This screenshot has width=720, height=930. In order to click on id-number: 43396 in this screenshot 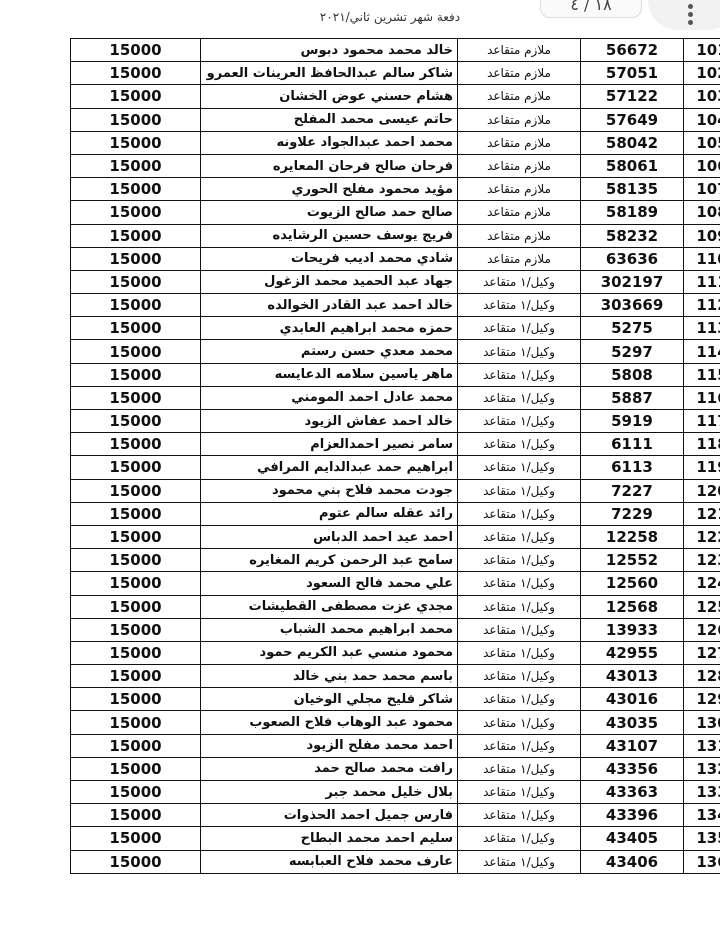, I will do `click(632, 815)`.